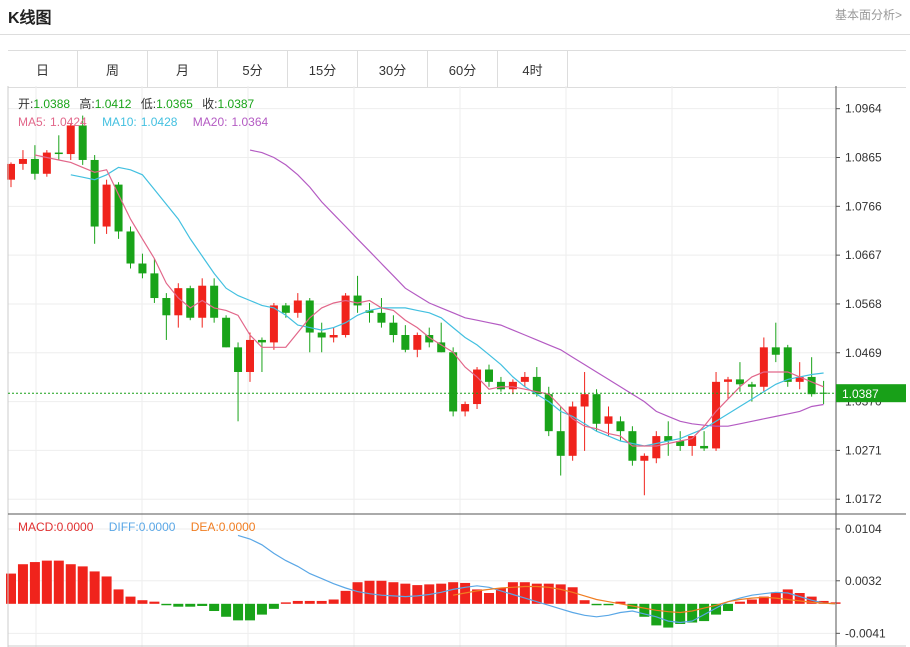  What do you see at coordinates (25, 104) in the screenshot?
I see `open-label: 开:` at bounding box center [25, 104].